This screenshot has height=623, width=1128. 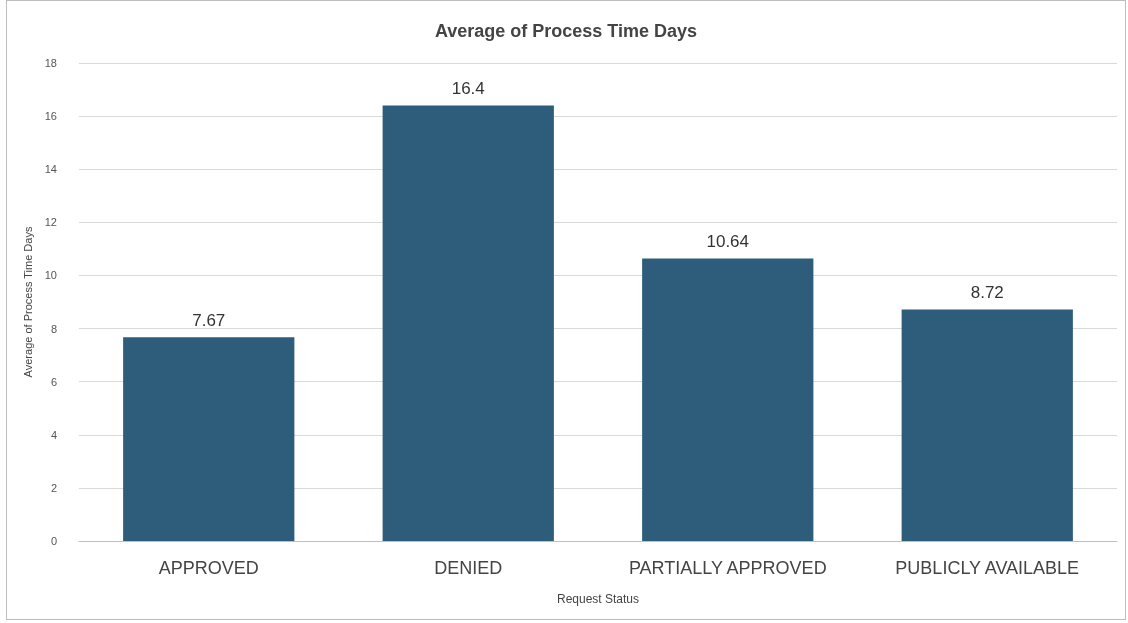 I want to click on x-tick-label: APPROVED, so click(x=208, y=568).